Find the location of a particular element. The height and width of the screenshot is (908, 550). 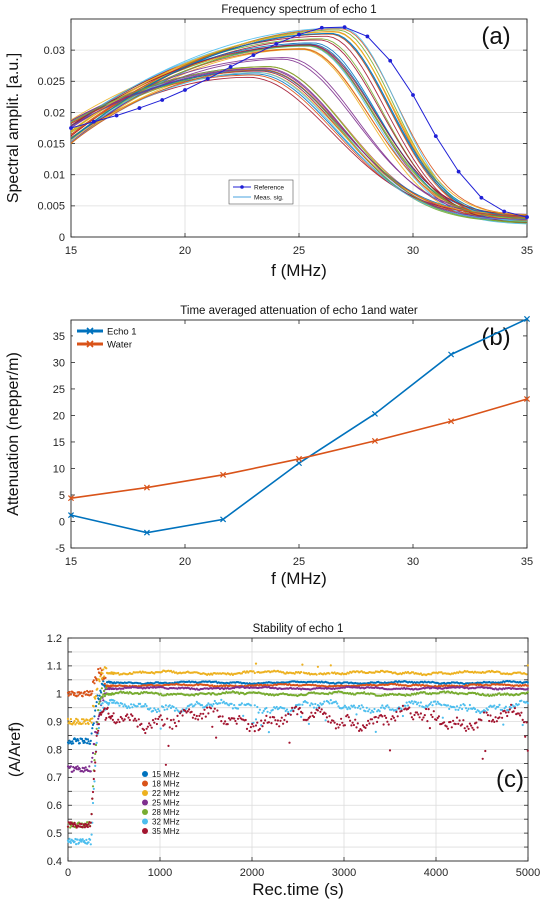

y-tick-label: 0 is located at coordinates (62, 238).